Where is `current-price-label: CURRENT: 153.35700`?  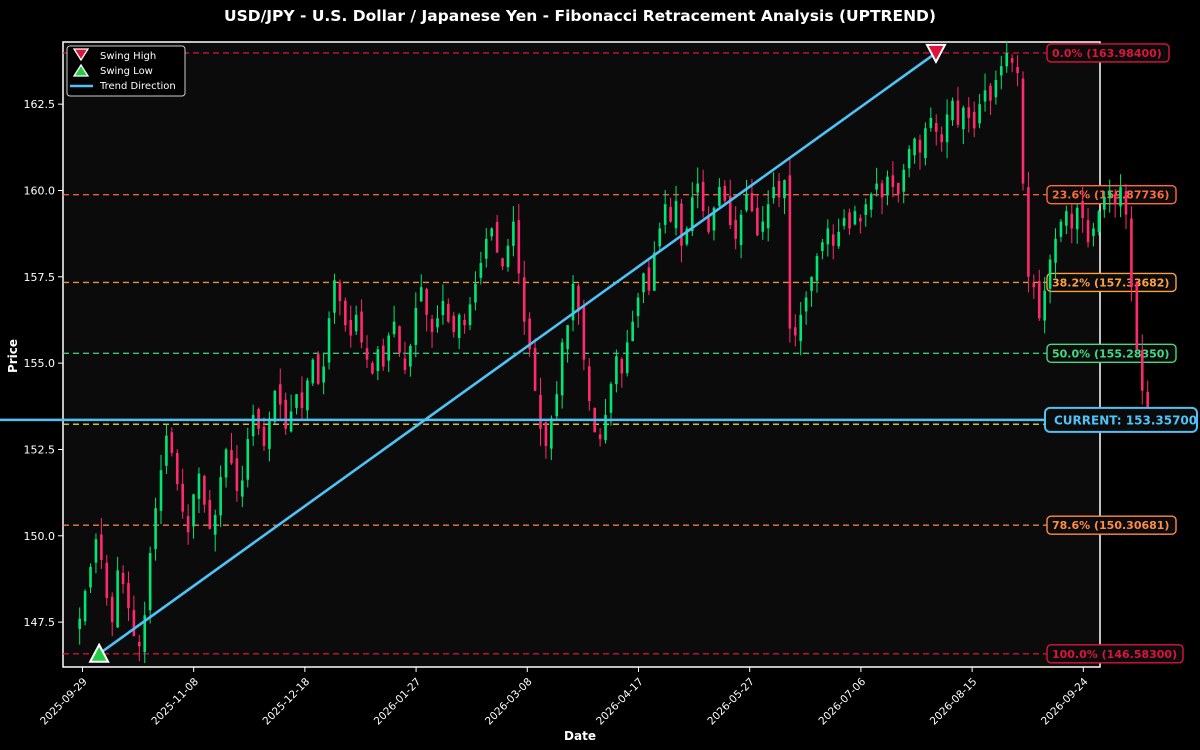
current-price-label: CURRENT: 153.35700 is located at coordinates (1125, 420).